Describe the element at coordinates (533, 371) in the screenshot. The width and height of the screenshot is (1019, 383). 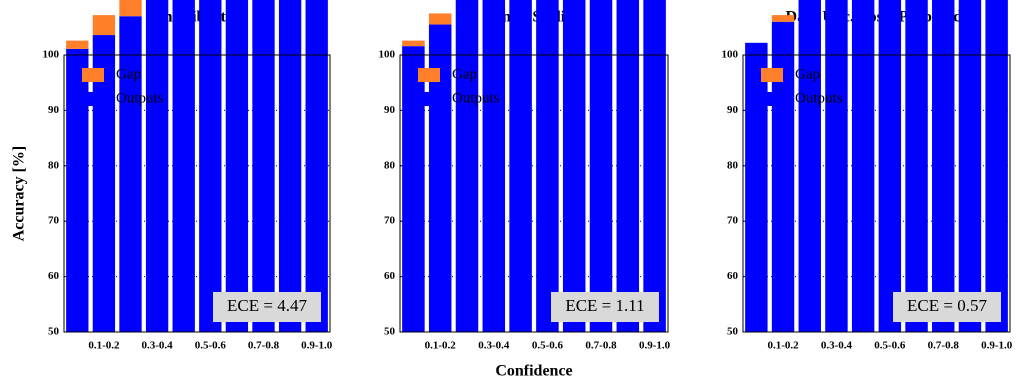
I see `x-axis-label: Confidence` at that location.